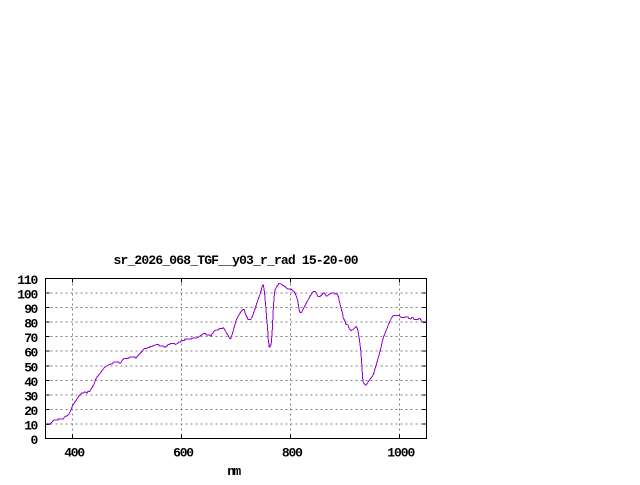 The height and width of the screenshot is (485, 640). Describe the element at coordinates (31, 324) in the screenshot. I see `svg-text: 80` at that location.